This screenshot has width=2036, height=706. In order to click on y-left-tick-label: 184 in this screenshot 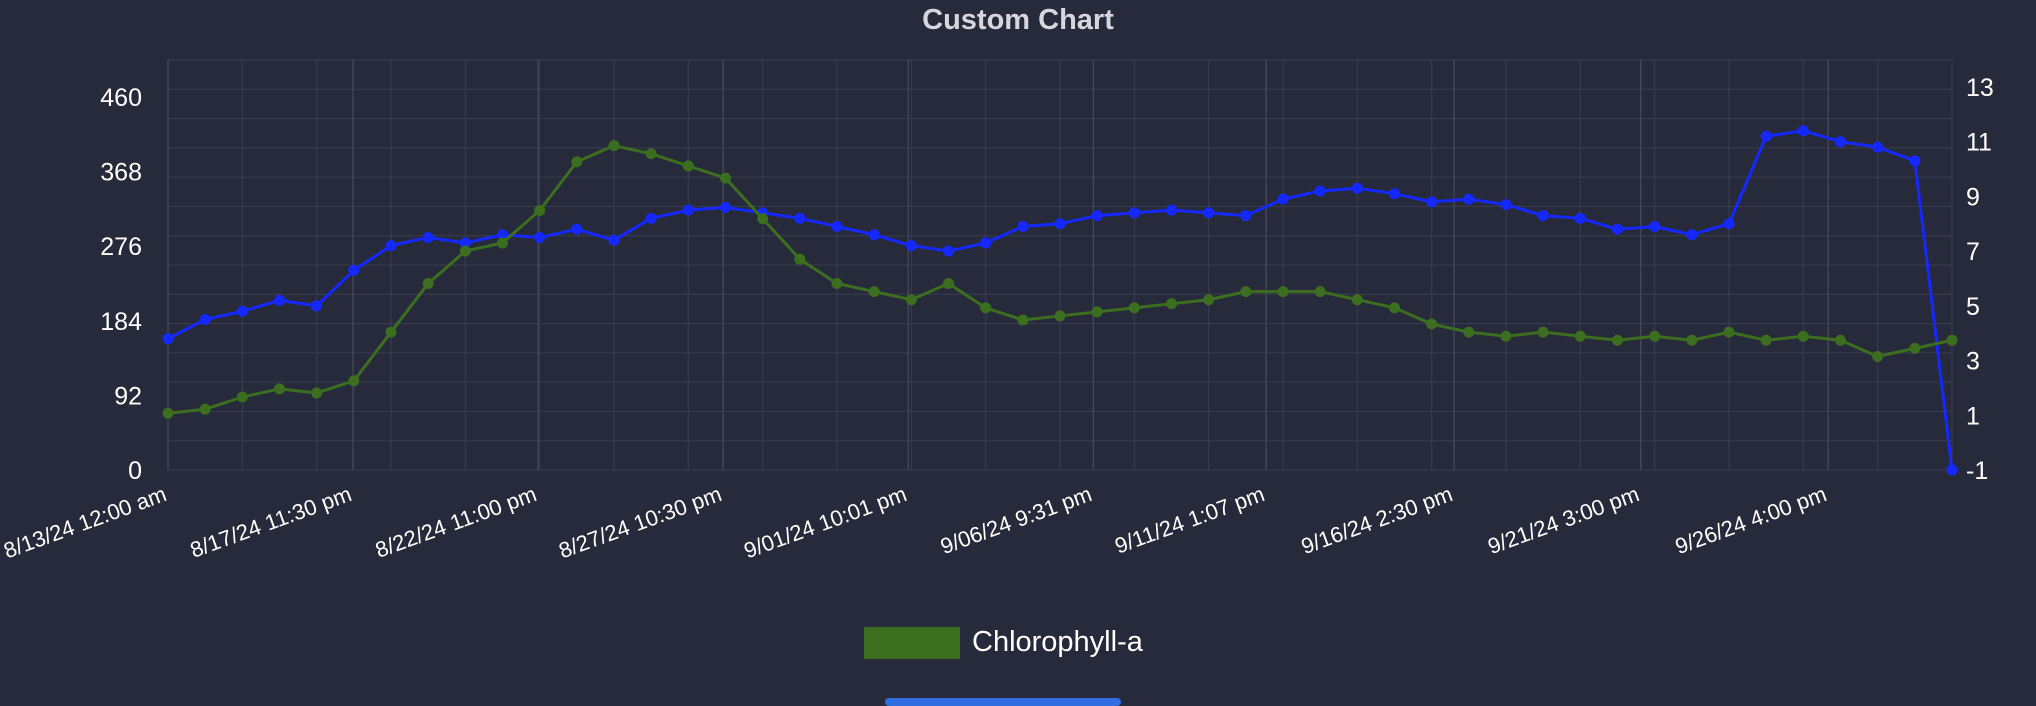, I will do `click(121, 322)`.